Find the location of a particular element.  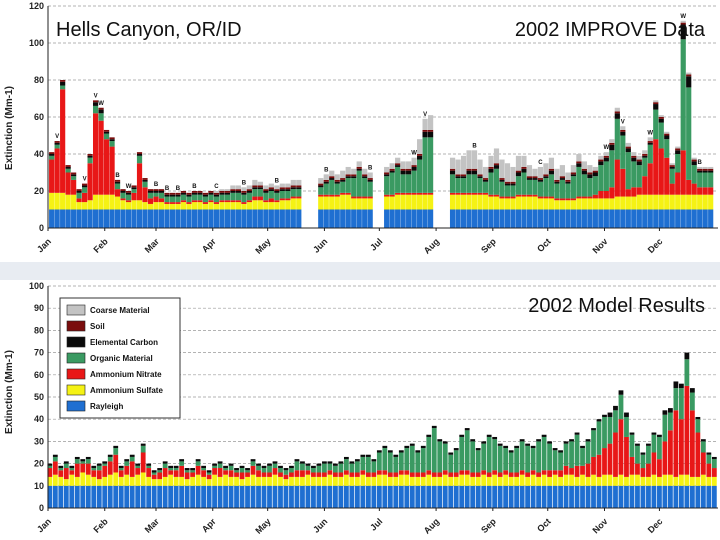

y-tick-label: 40 is located at coordinates (39, 154).